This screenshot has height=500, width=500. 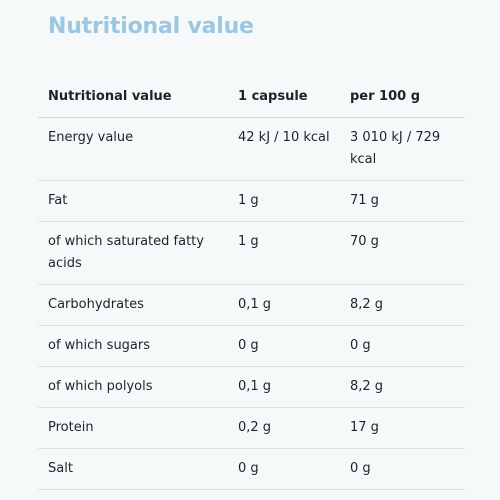 What do you see at coordinates (133, 305) in the screenshot?
I see `nutrient-cell: Carbohydrates` at bounding box center [133, 305].